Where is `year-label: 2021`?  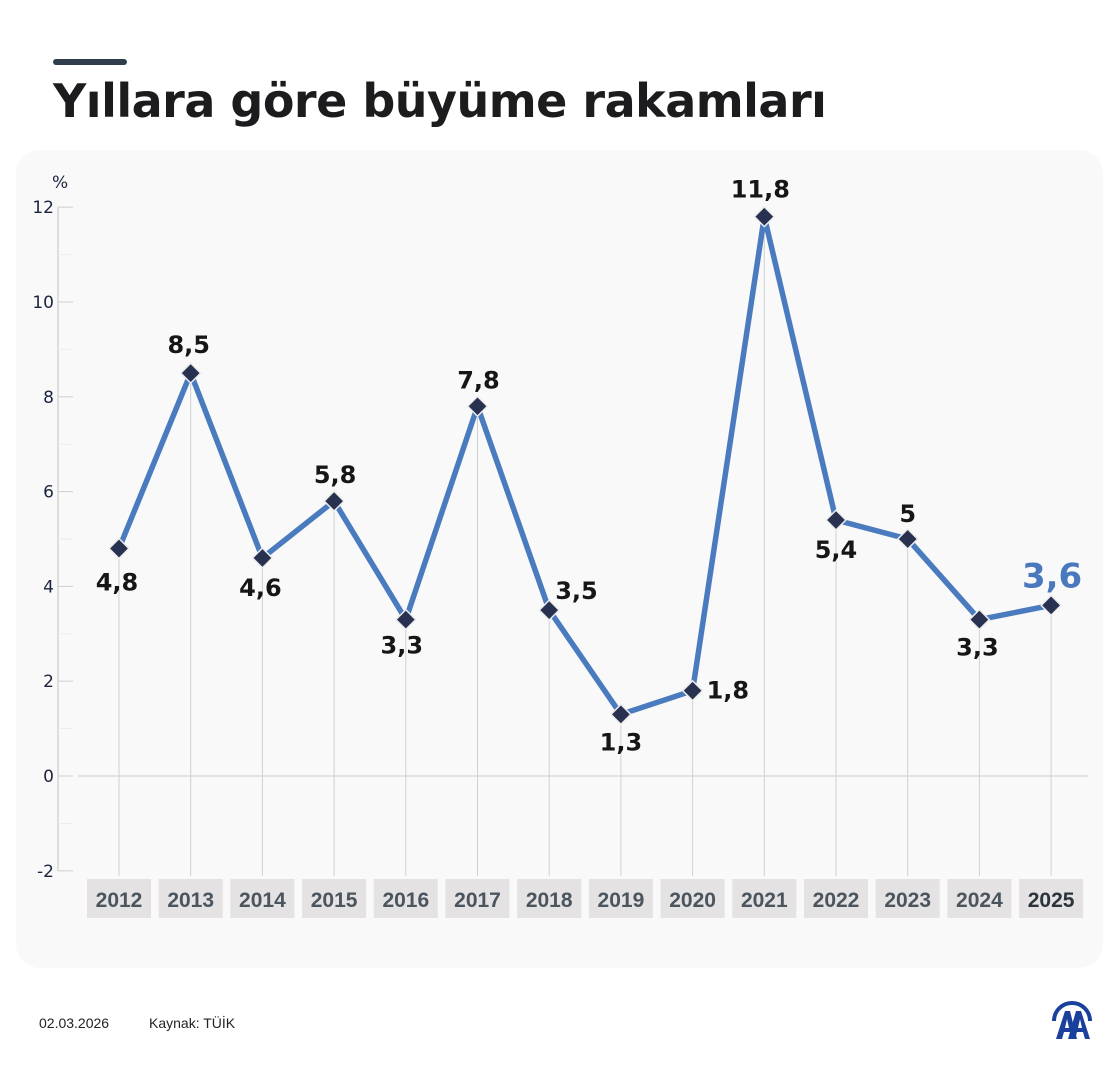
year-label: 2021 is located at coordinates (764, 900).